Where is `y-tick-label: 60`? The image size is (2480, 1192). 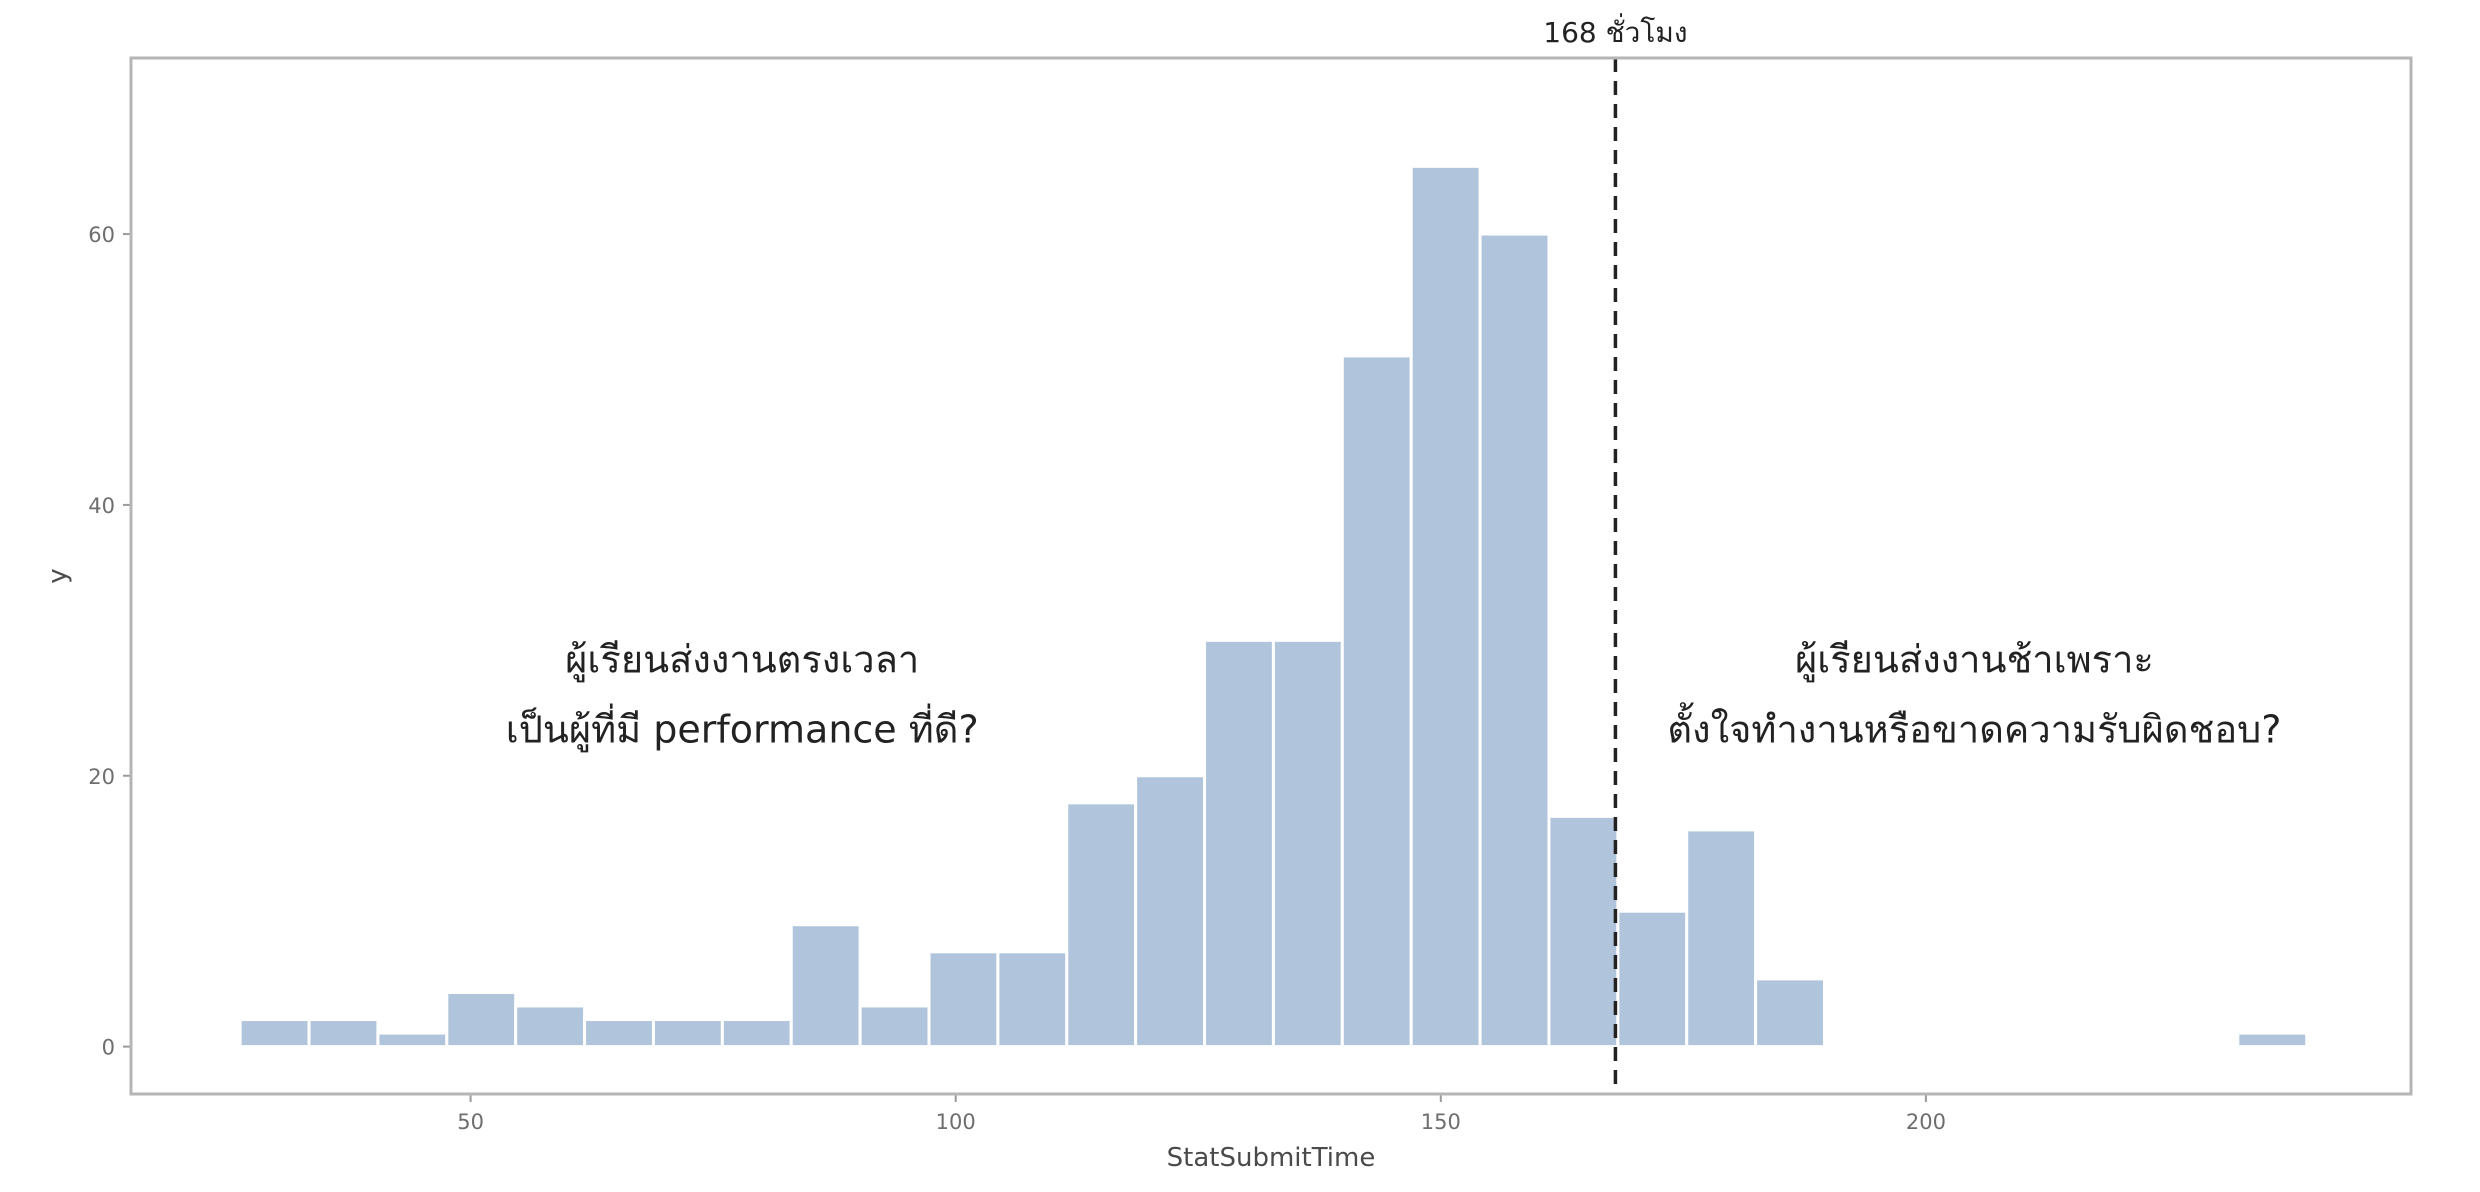
y-tick-label: 60 is located at coordinates (101, 235).